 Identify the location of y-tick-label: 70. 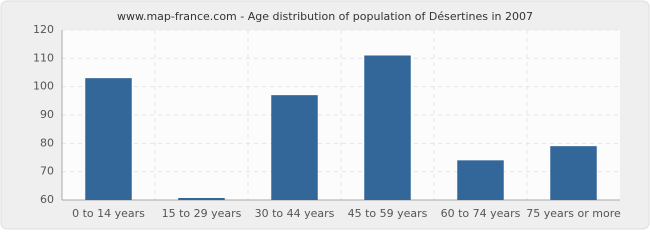
(47, 171).